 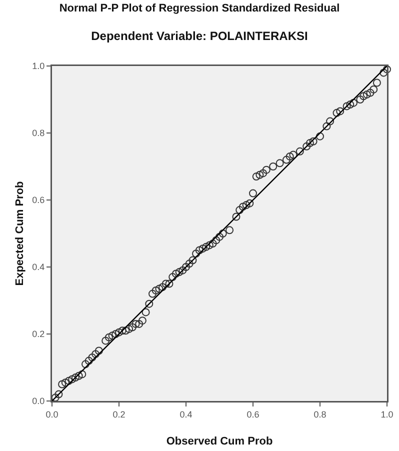 I want to click on x-tick-label: 0.6, so click(x=253, y=414).